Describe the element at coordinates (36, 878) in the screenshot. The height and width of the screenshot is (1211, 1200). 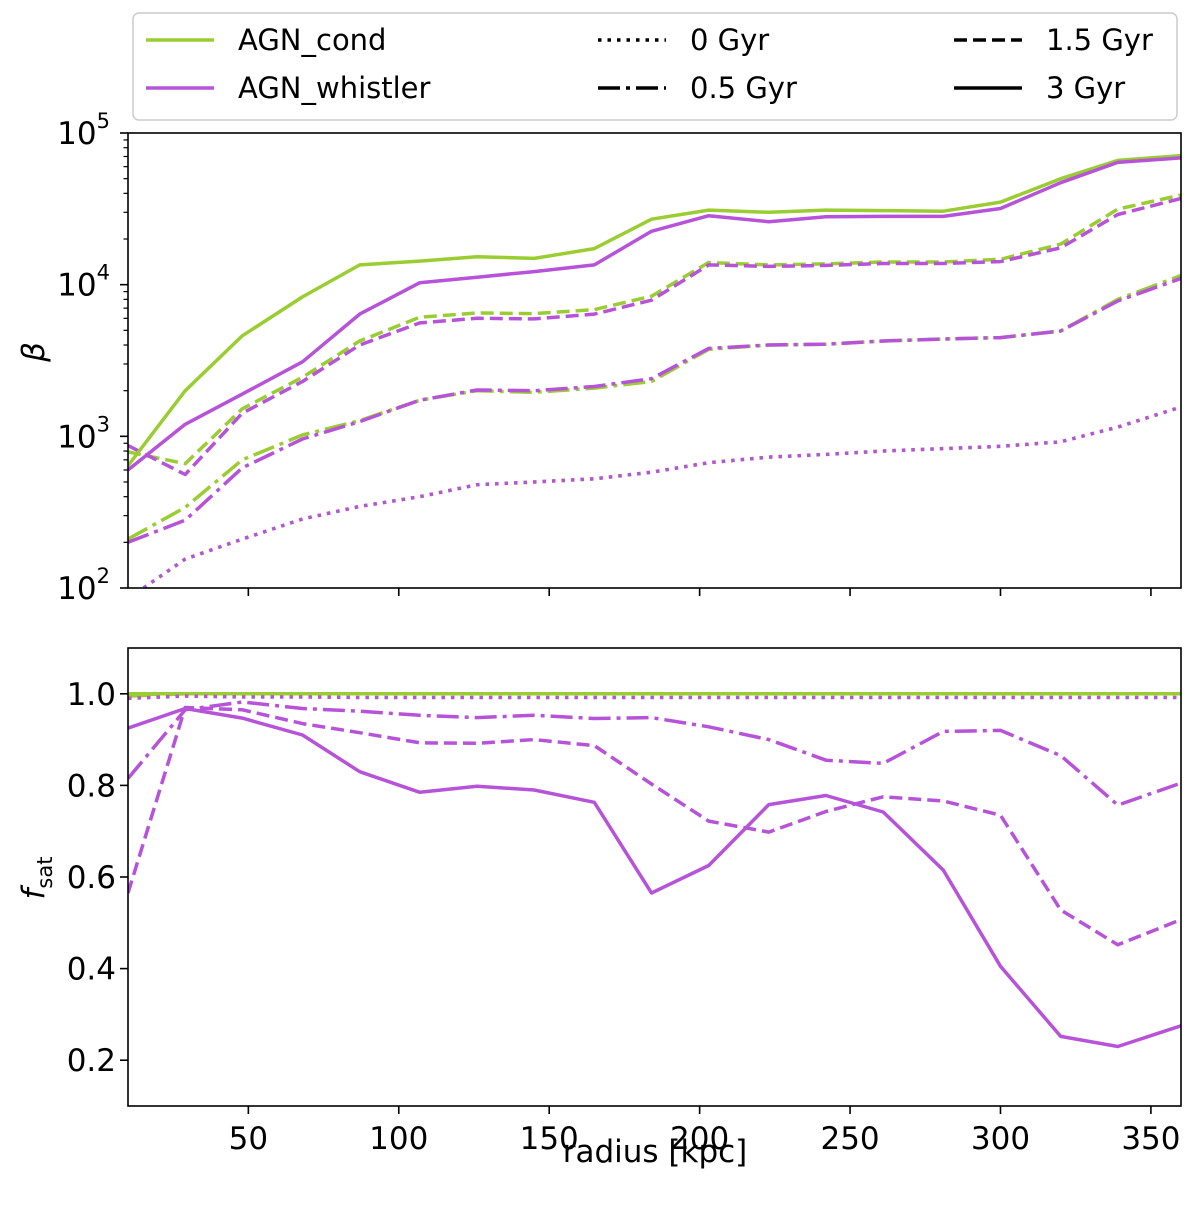
I see `fsat-ylabel: fsat` at that location.